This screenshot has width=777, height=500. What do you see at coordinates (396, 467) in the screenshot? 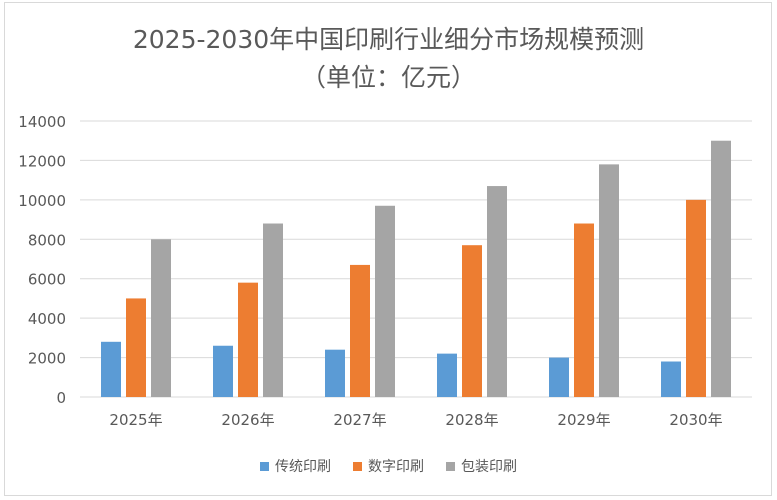
I see `legend-label: 数字印刷` at bounding box center [396, 467].